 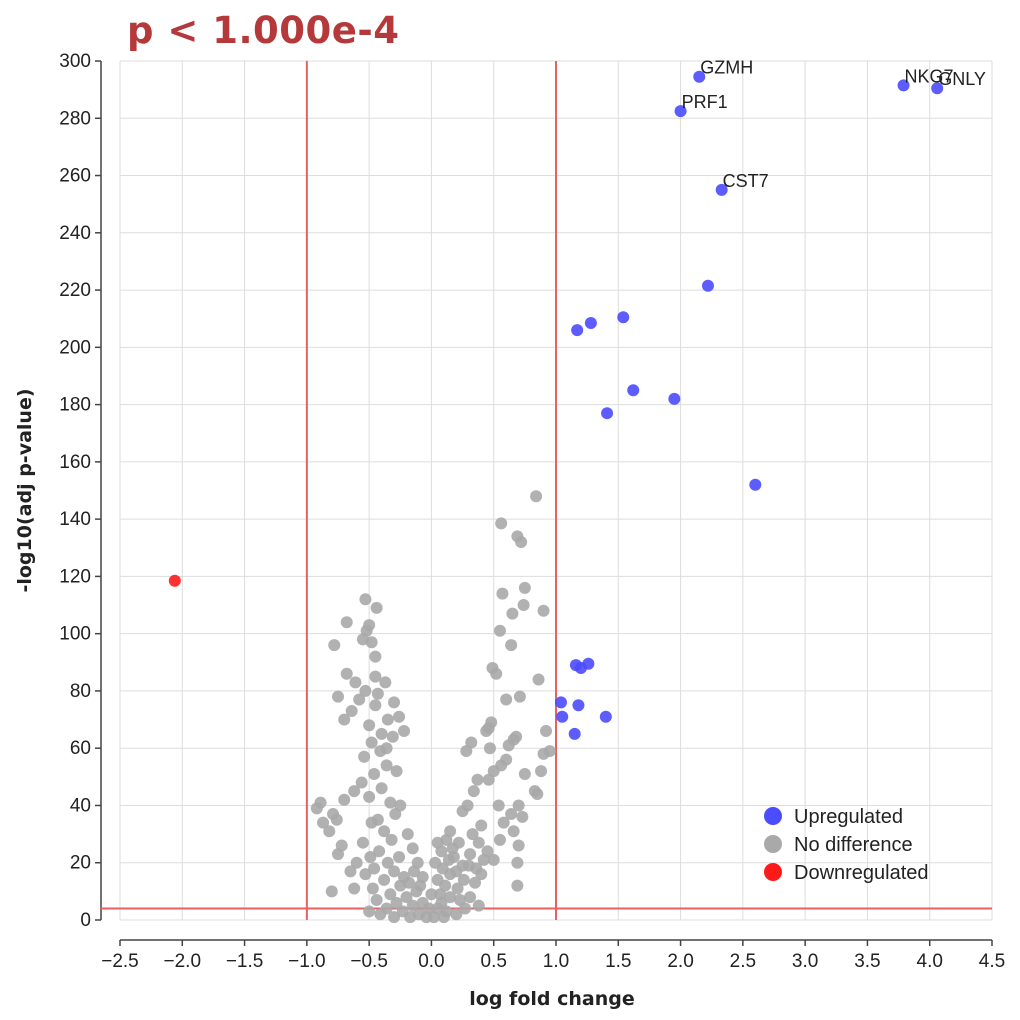 I want to click on x-tick-label: −1.5, so click(x=245, y=961).